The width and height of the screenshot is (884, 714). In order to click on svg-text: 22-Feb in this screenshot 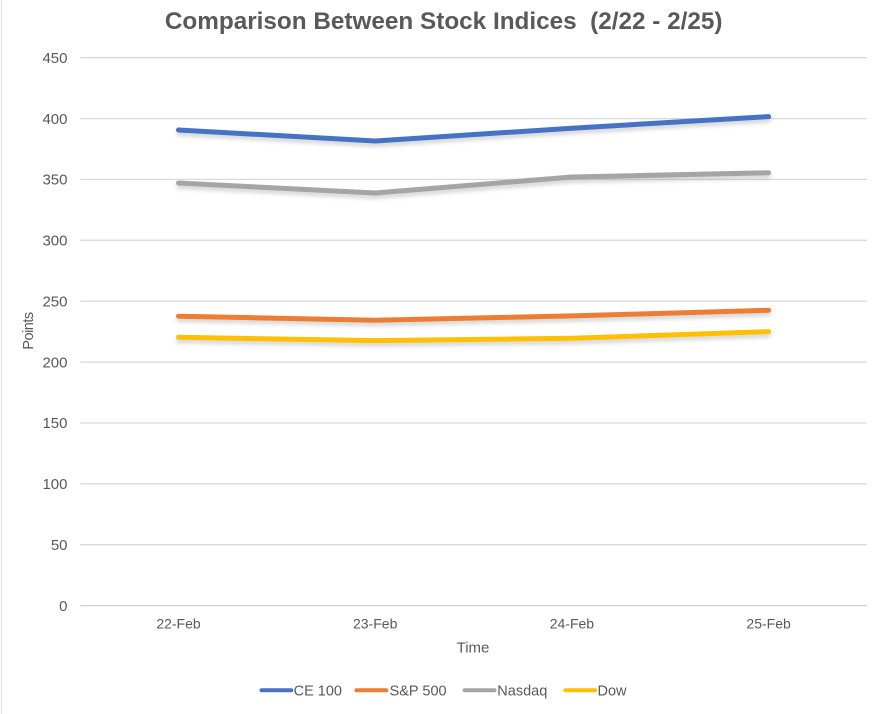, I will do `click(178, 624)`.